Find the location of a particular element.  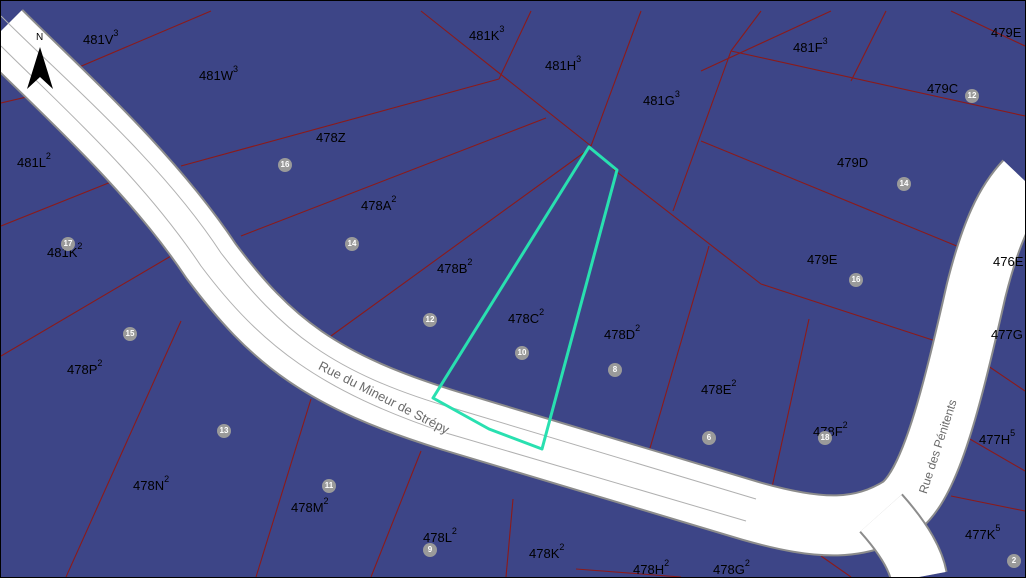

parcel-label: 478H2 is located at coordinates (651, 568).